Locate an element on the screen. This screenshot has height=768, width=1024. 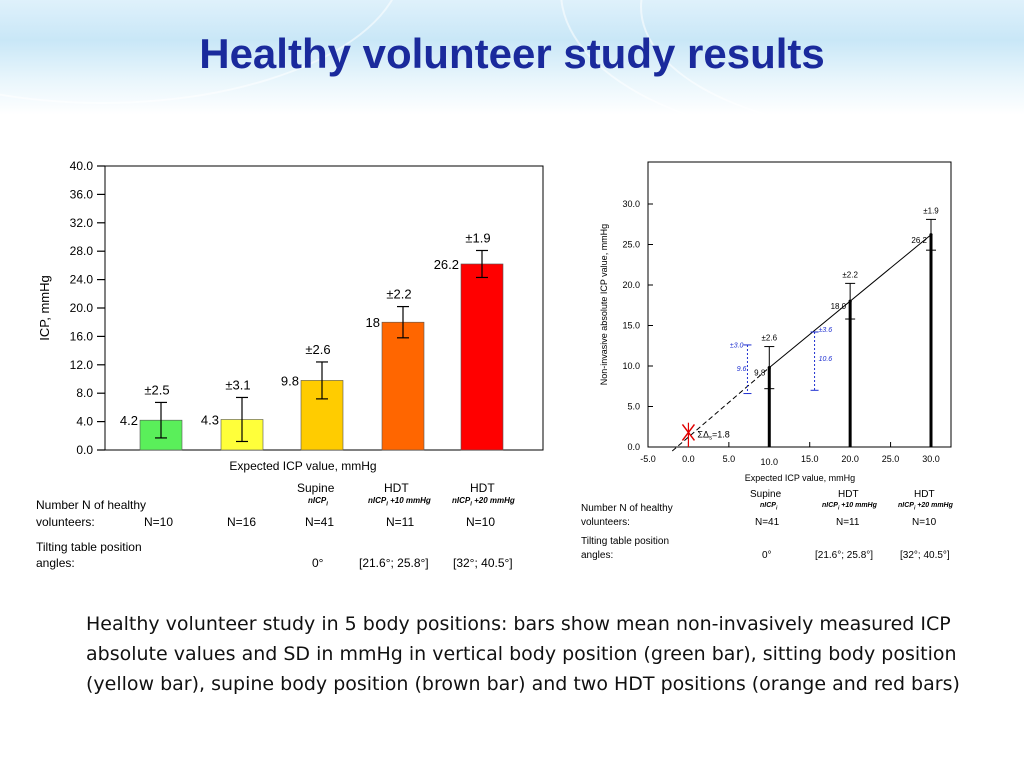
value-label: 4.2 is located at coordinates (129, 420).